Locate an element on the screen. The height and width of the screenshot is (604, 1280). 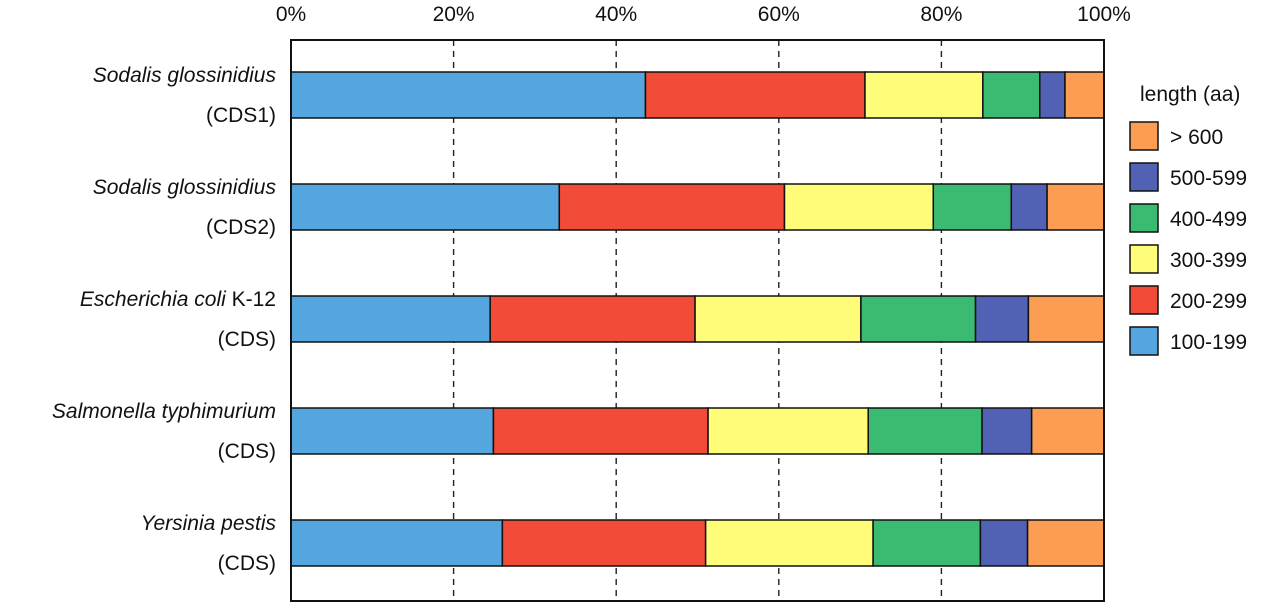
category-label-name: Yersinia pestis is located at coordinates (209, 523).